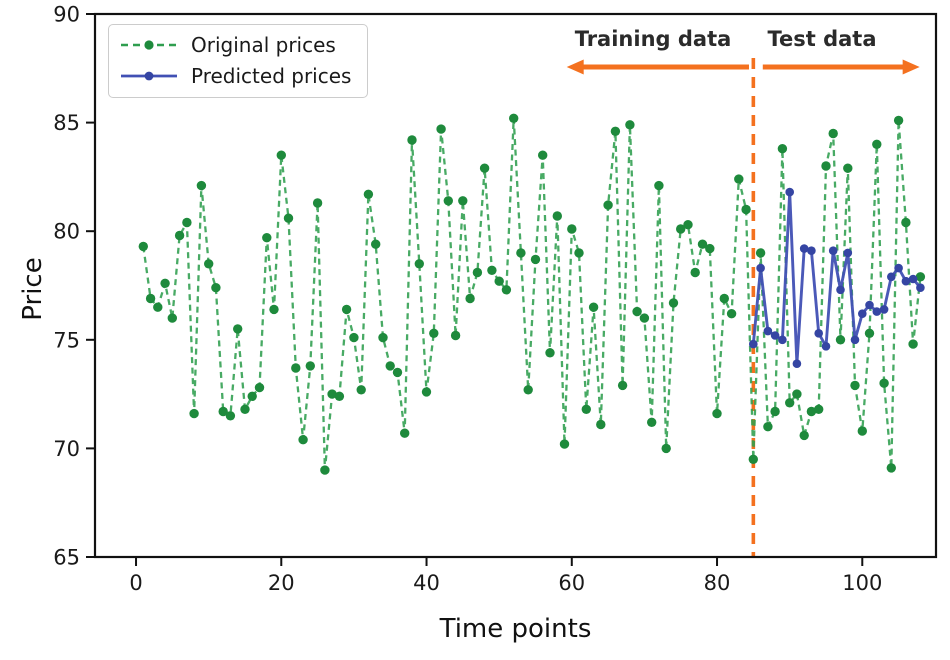 This screenshot has width=950, height=660. Describe the element at coordinates (822, 39) in the screenshot. I see `test-data-annotation: Test data` at that location.